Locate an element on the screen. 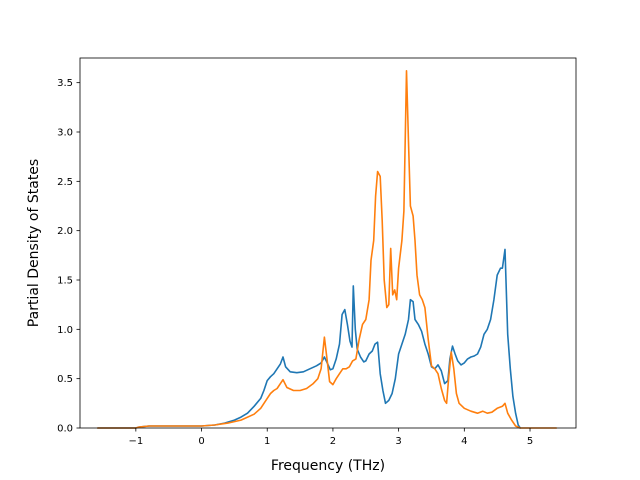 This screenshot has width=640, height=480. y-tick-label: 0.5 is located at coordinates (65, 379).